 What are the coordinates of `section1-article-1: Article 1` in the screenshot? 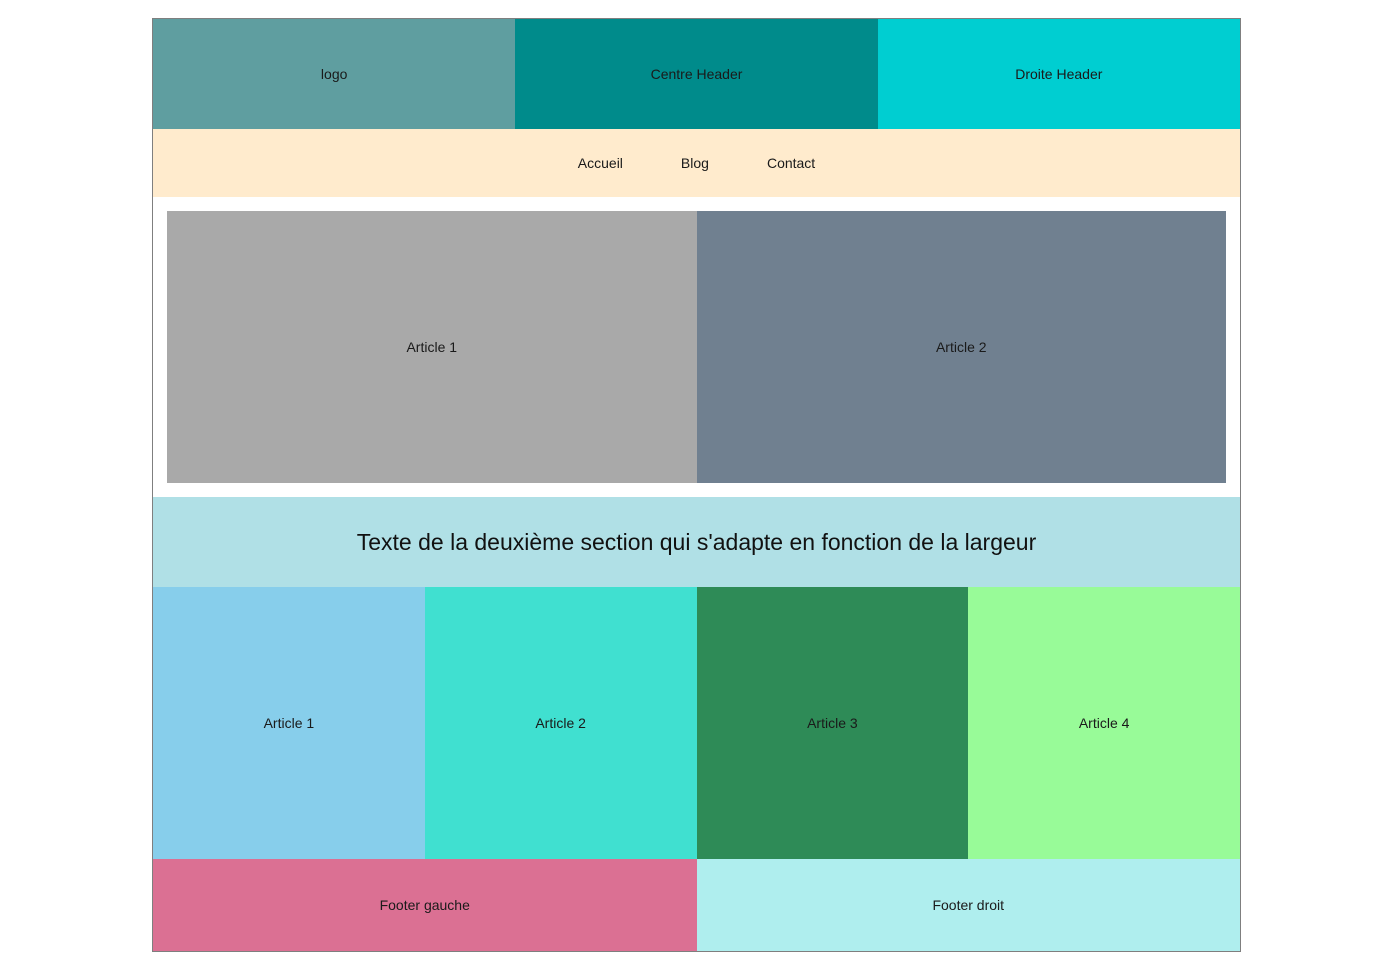 It's located at (432, 347).